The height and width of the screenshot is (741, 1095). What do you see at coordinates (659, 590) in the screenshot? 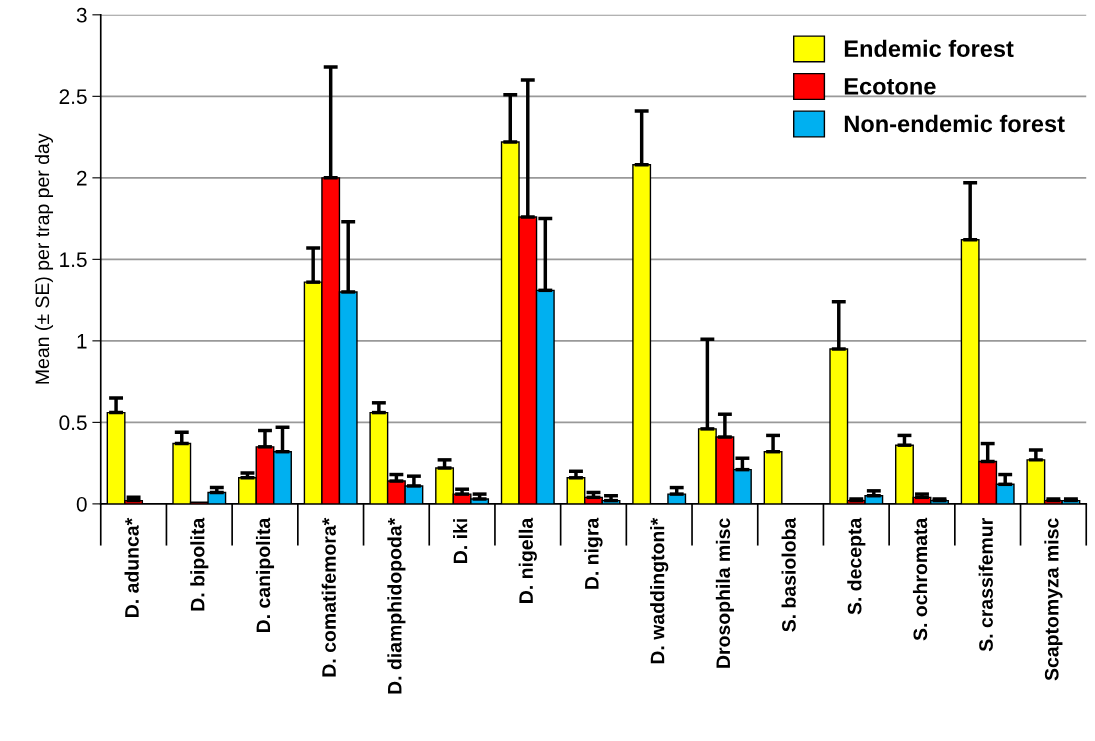
I see `x-tick-label: D. waddingtoni*` at bounding box center [659, 590].